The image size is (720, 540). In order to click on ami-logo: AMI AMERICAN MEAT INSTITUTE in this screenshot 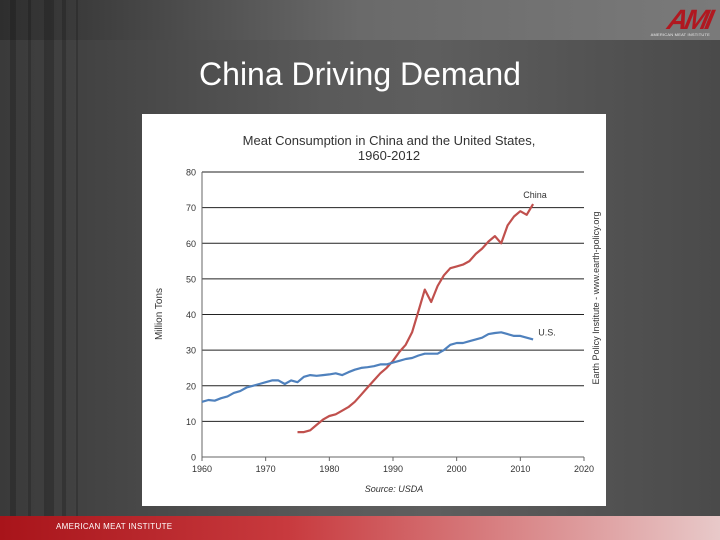, I will do `click(681, 21)`.